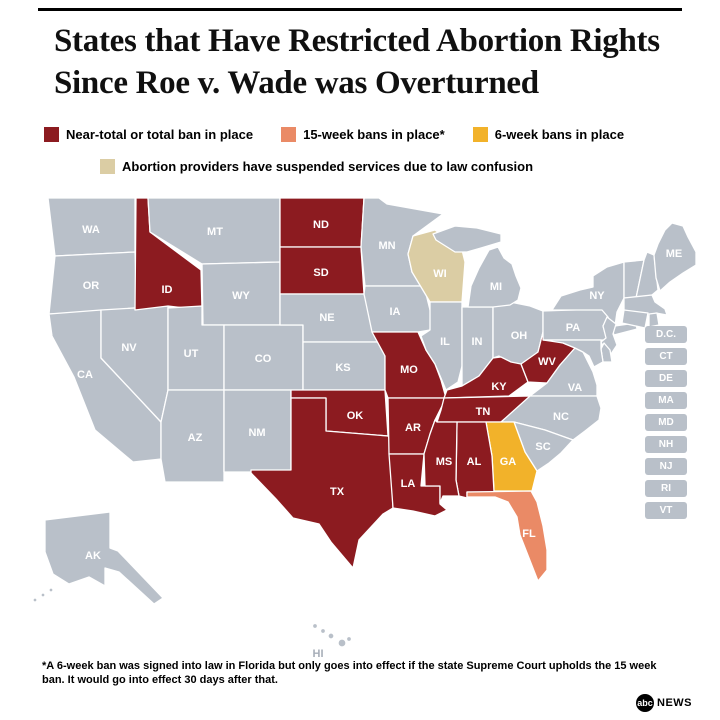 The width and height of the screenshot is (720, 720). What do you see at coordinates (674, 254) in the screenshot?
I see `state-label-ME: ME` at bounding box center [674, 254].